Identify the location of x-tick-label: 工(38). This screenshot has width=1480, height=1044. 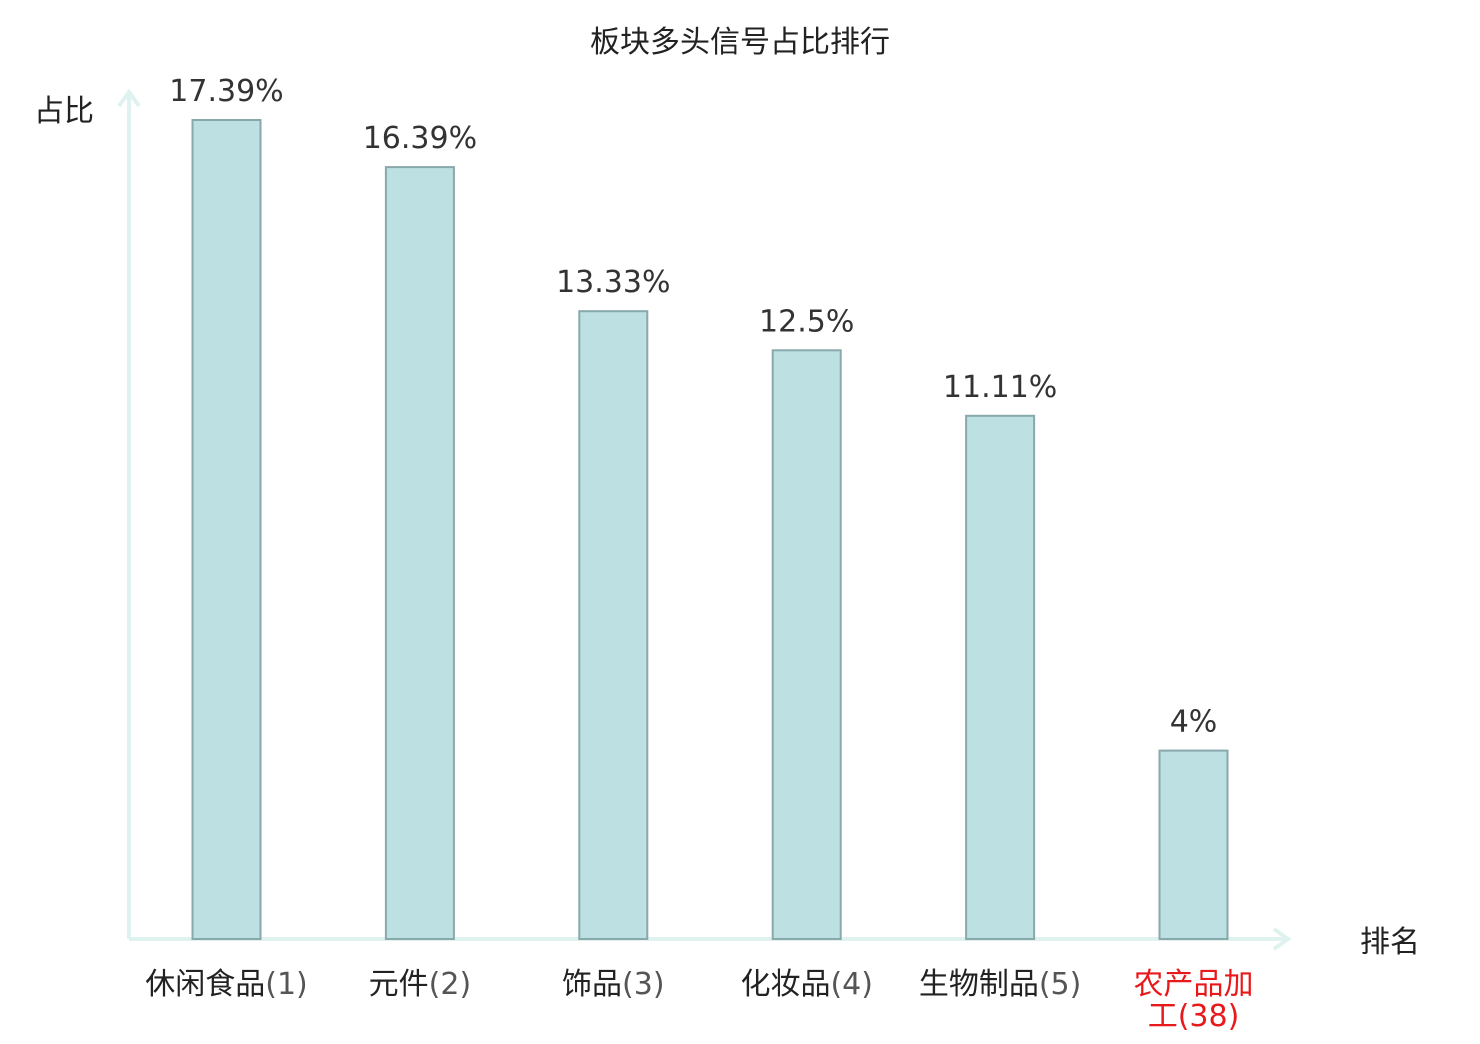
(1194, 1016).